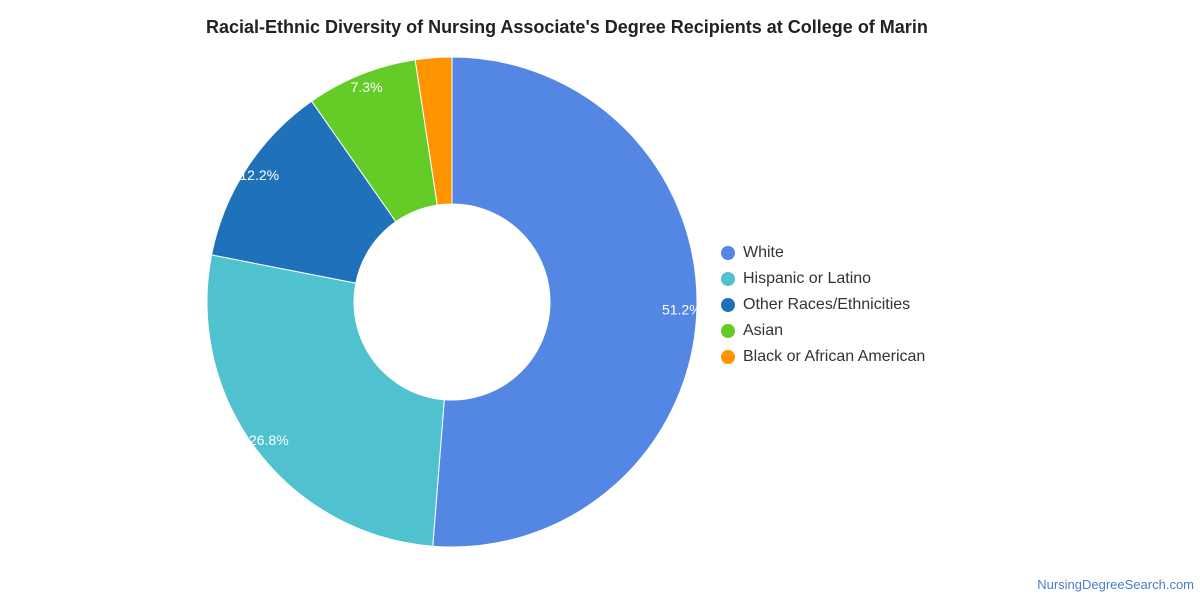  I want to click on slice-other-races-ethnicities, so click(303, 192).